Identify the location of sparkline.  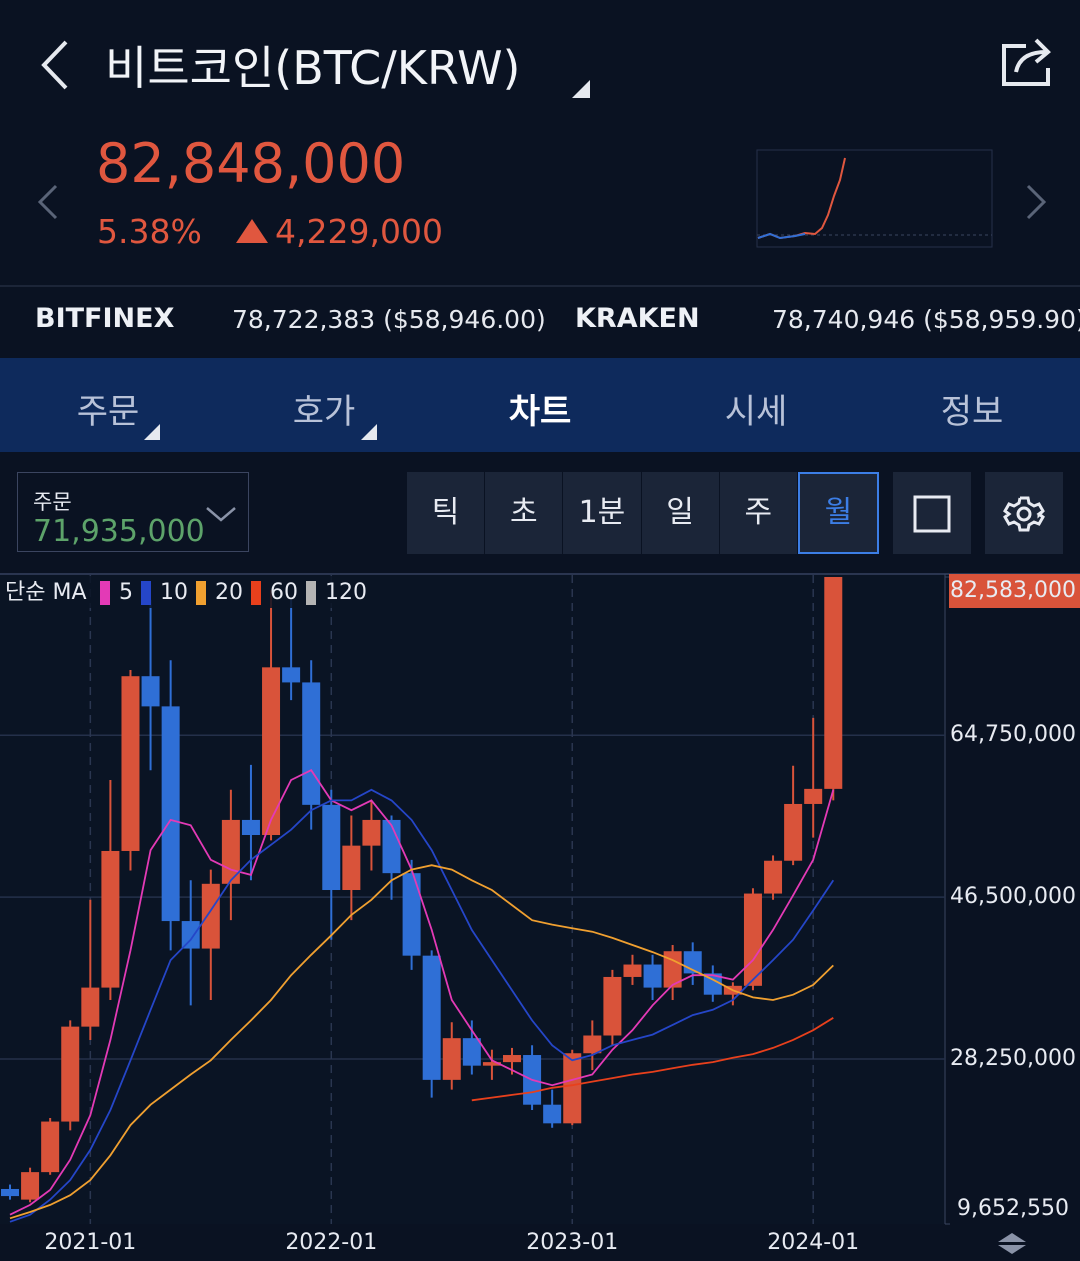
(874, 198).